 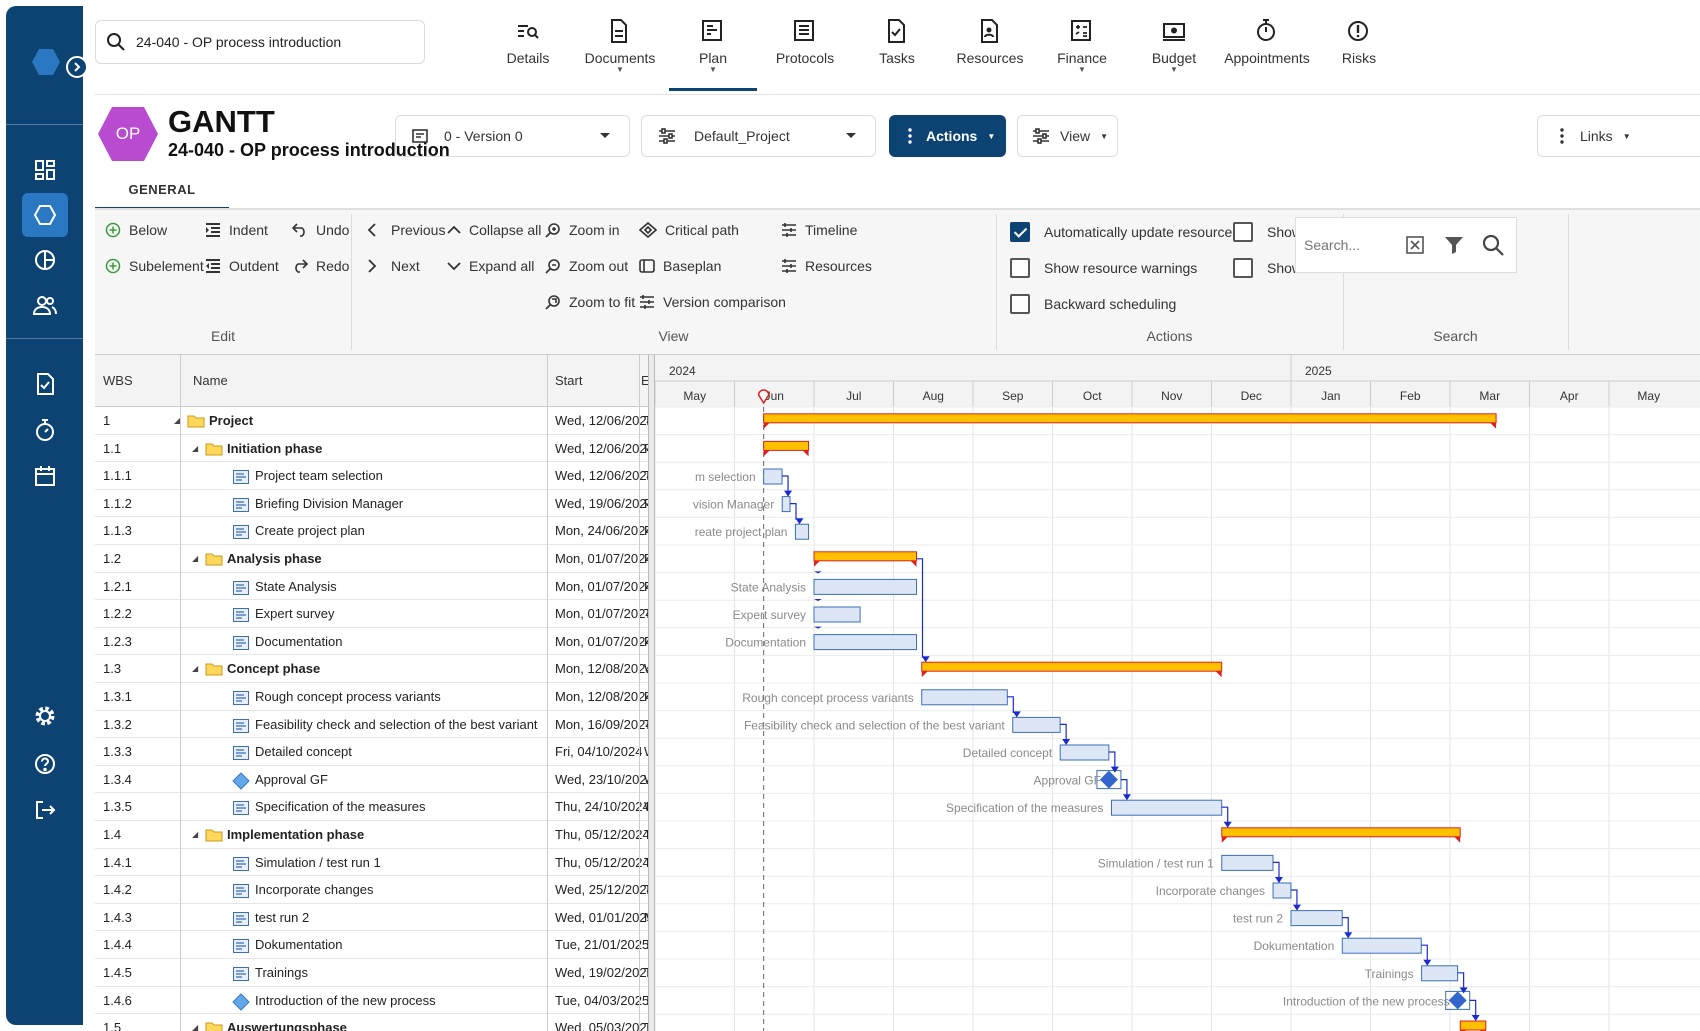 I want to click on outdent-button: Outdent, so click(x=242, y=266).